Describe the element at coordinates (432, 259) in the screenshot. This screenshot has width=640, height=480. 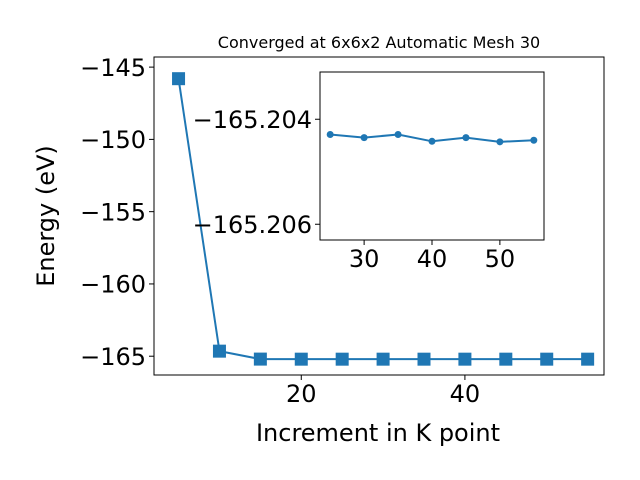
I see `inset-x-tick-label: 40` at that location.